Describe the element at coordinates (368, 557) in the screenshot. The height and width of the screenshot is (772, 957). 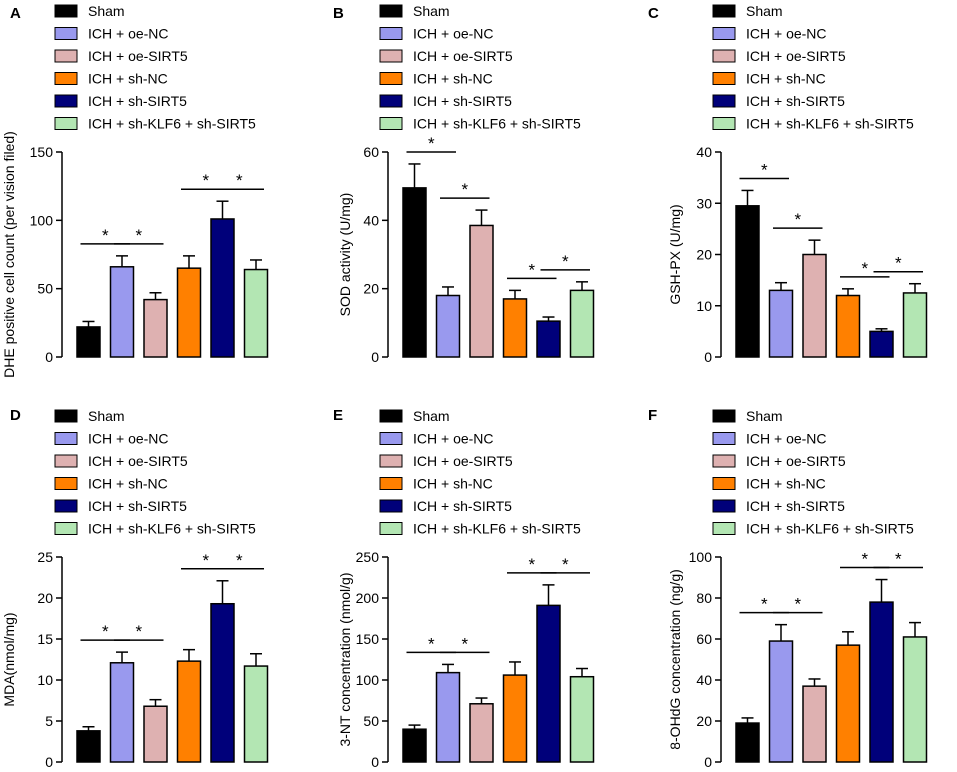
I see `y-tick-label: 250` at that location.